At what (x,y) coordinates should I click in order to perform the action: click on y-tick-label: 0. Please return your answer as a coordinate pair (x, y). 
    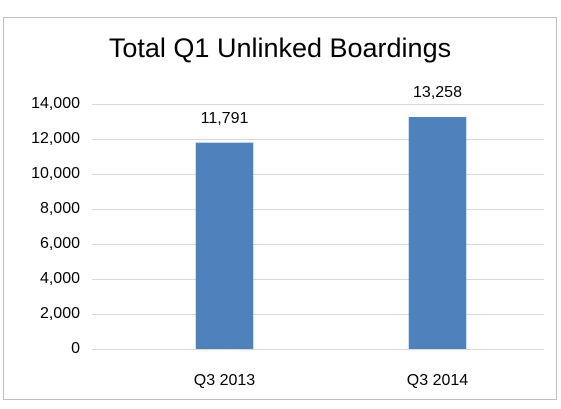
    Looking at the image, I should click on (75, 348).